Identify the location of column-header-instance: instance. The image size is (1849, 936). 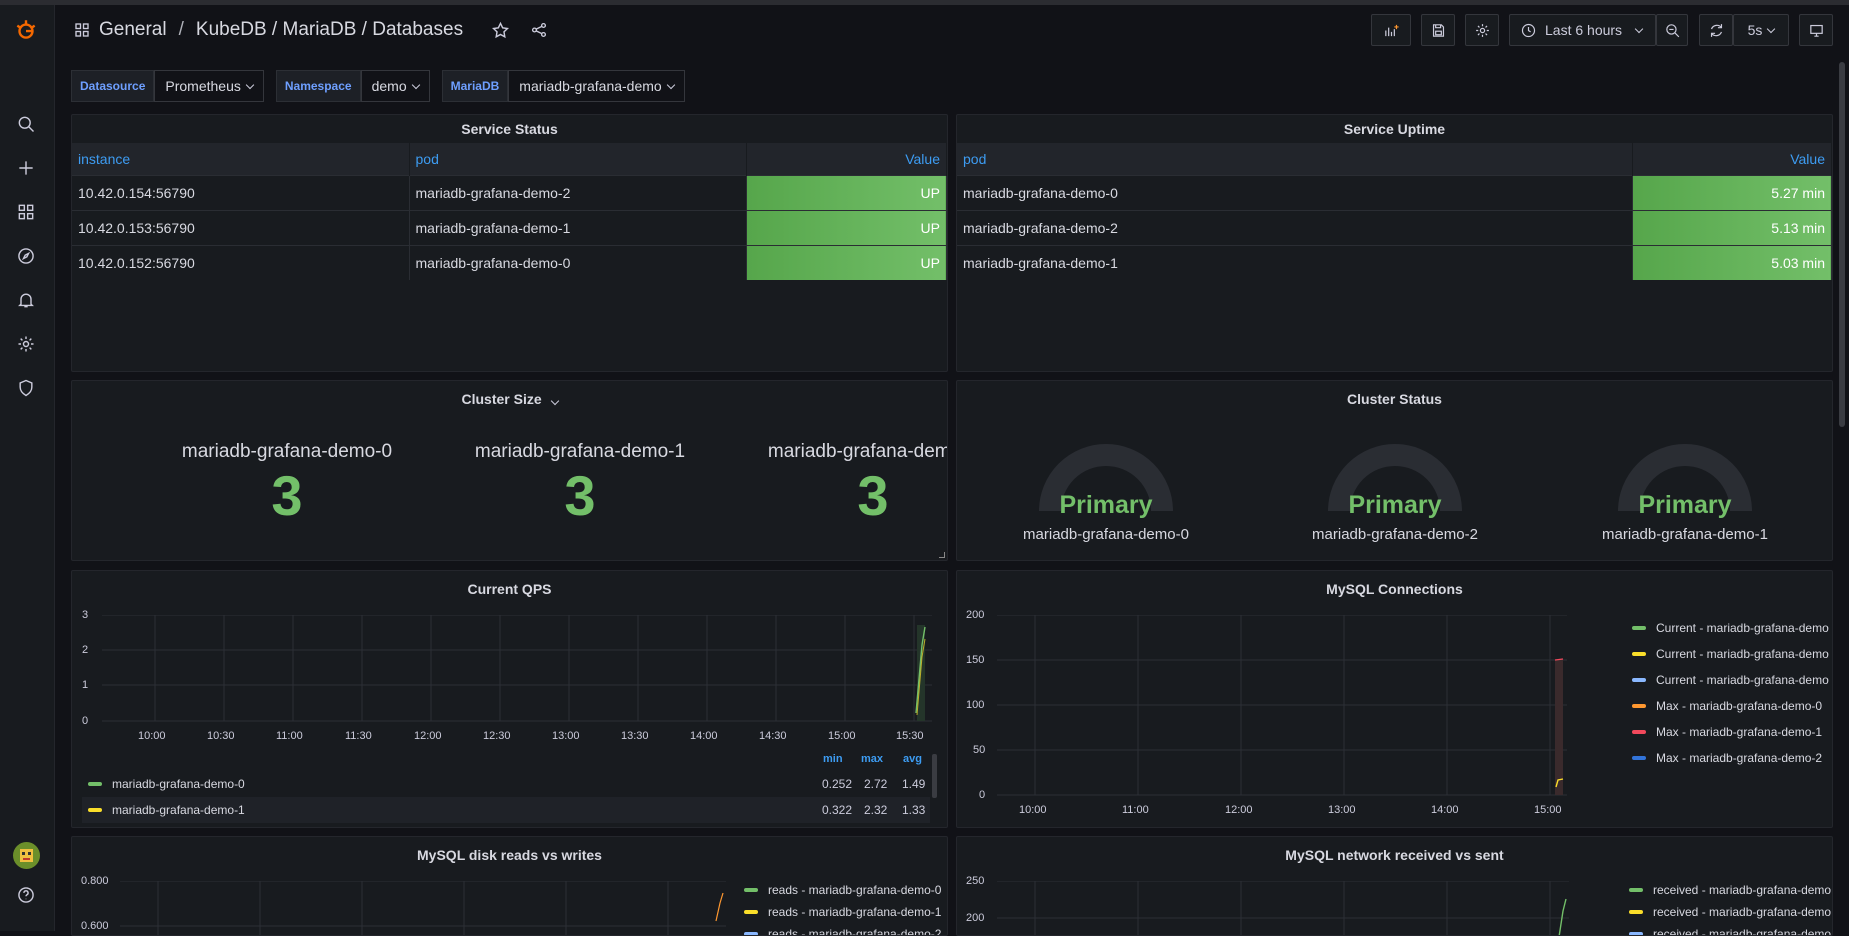
(241, 159).